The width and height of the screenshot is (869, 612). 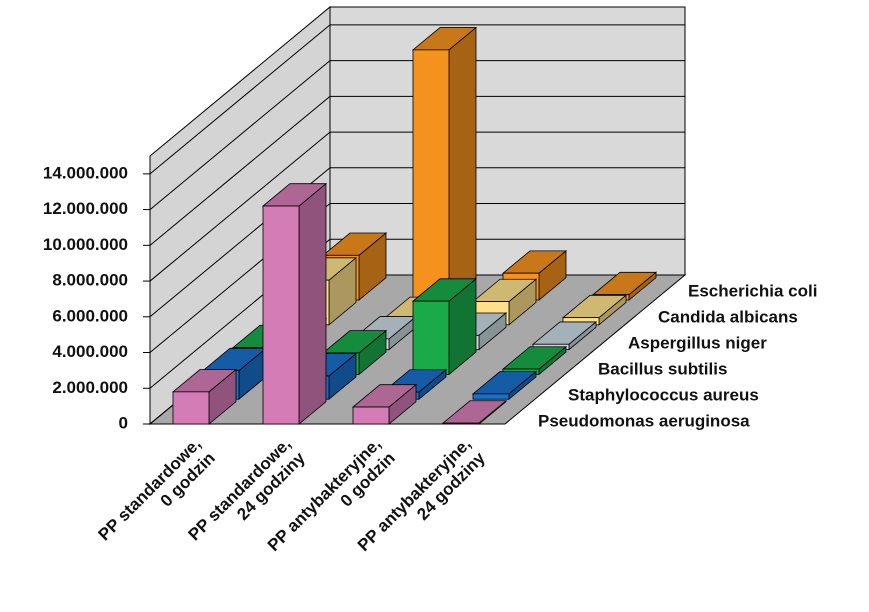 What do you see at coordinates (90, 315) in the screenshot?
I see `y-tick-label: 6.000.000` at bounding box center [90, 315].